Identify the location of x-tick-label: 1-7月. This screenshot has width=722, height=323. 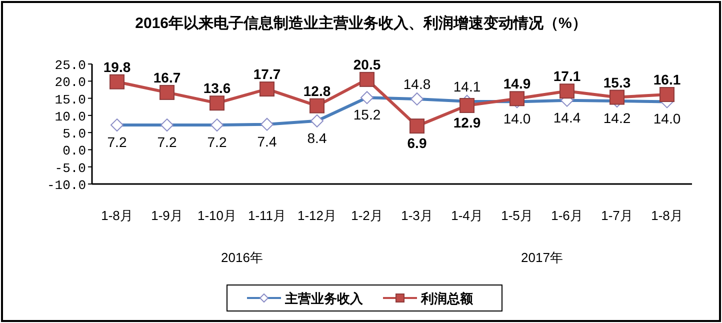
(617, 215).